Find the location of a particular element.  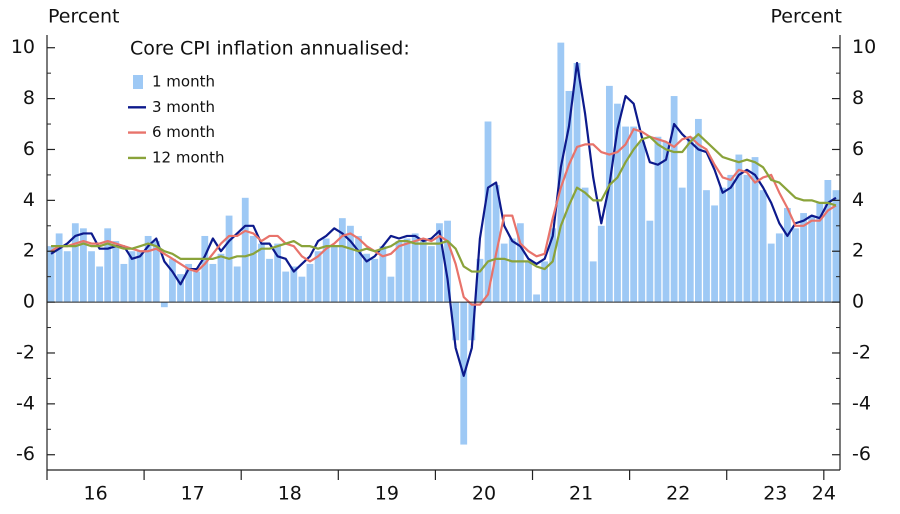

legend-label: 1 month is located at coordinates (183, 82).